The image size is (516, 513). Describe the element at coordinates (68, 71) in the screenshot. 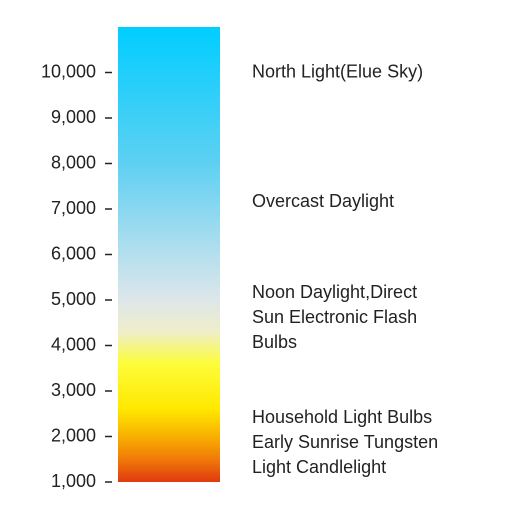

I see `y-tick-label: 10,000` at that location.